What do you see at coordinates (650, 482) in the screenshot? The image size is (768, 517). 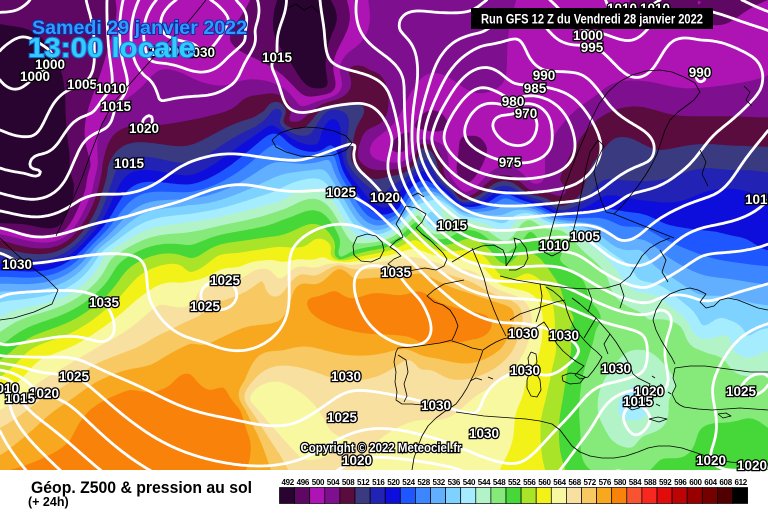 I see `svg-text: 588` at bounding box center [650, 482].